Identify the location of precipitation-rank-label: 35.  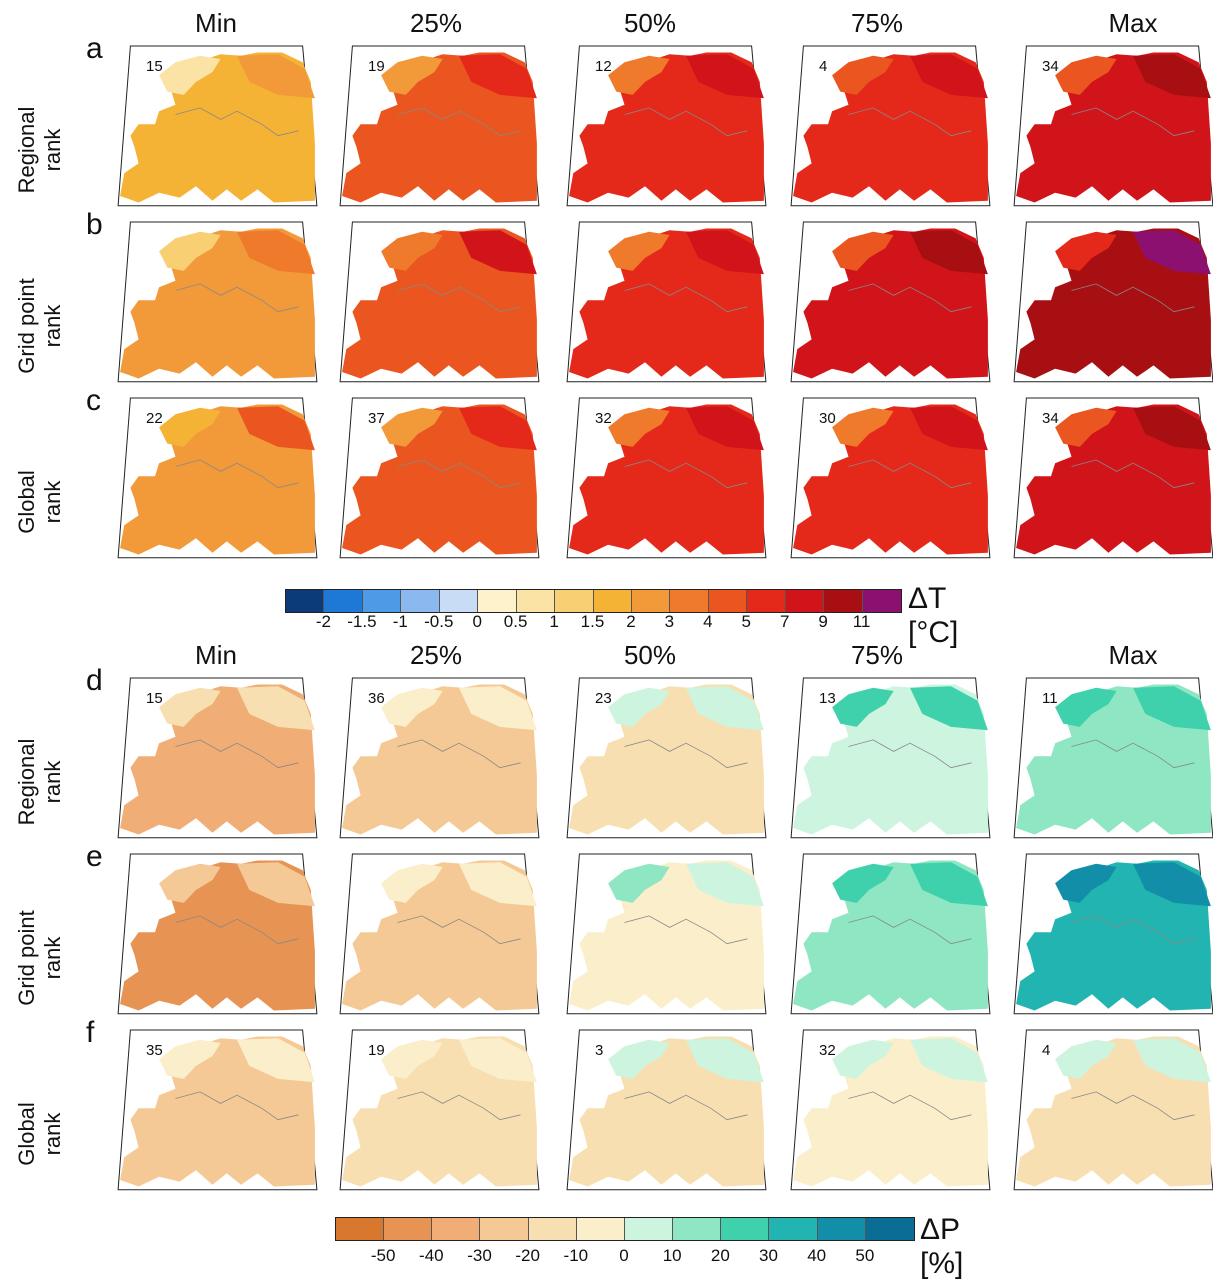
(154, 1050).